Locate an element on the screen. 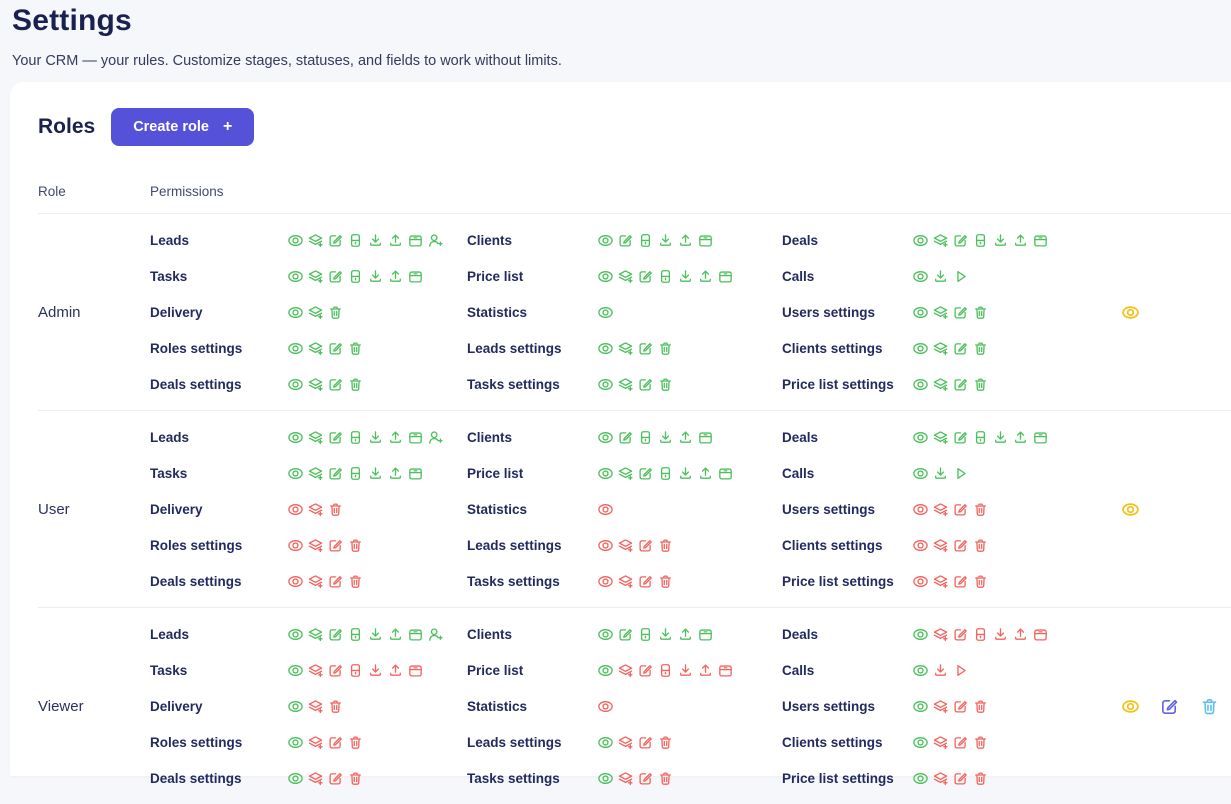  edit-role-button is located at coordinates (1169, 706).